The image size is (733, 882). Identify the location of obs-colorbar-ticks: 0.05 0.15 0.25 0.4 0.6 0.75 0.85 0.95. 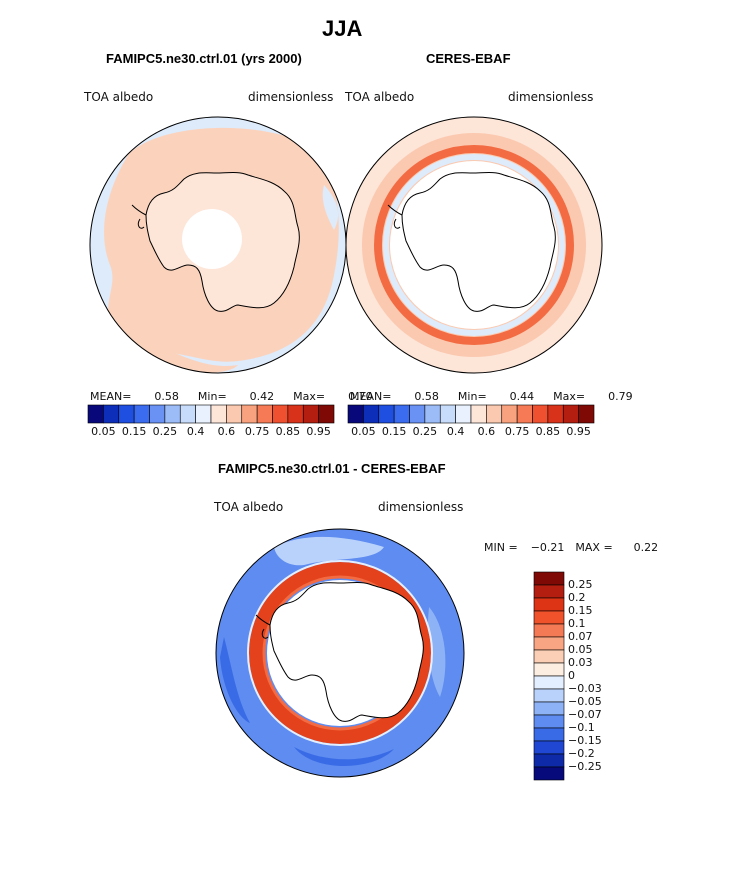
(471, 433).